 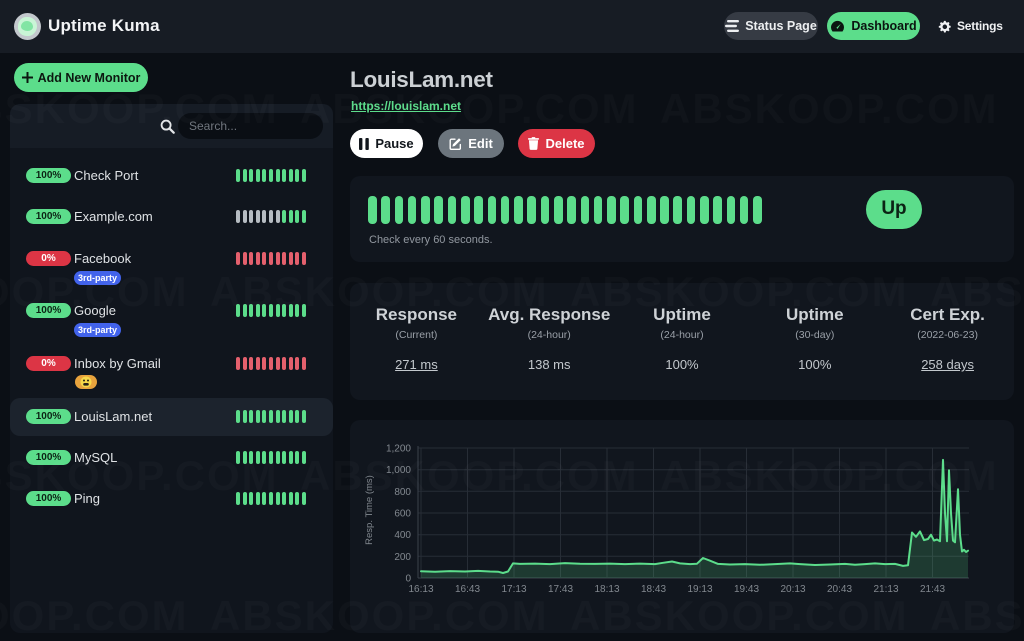 I want to click on svg-text: 1,000, so click(x=398, y=470).